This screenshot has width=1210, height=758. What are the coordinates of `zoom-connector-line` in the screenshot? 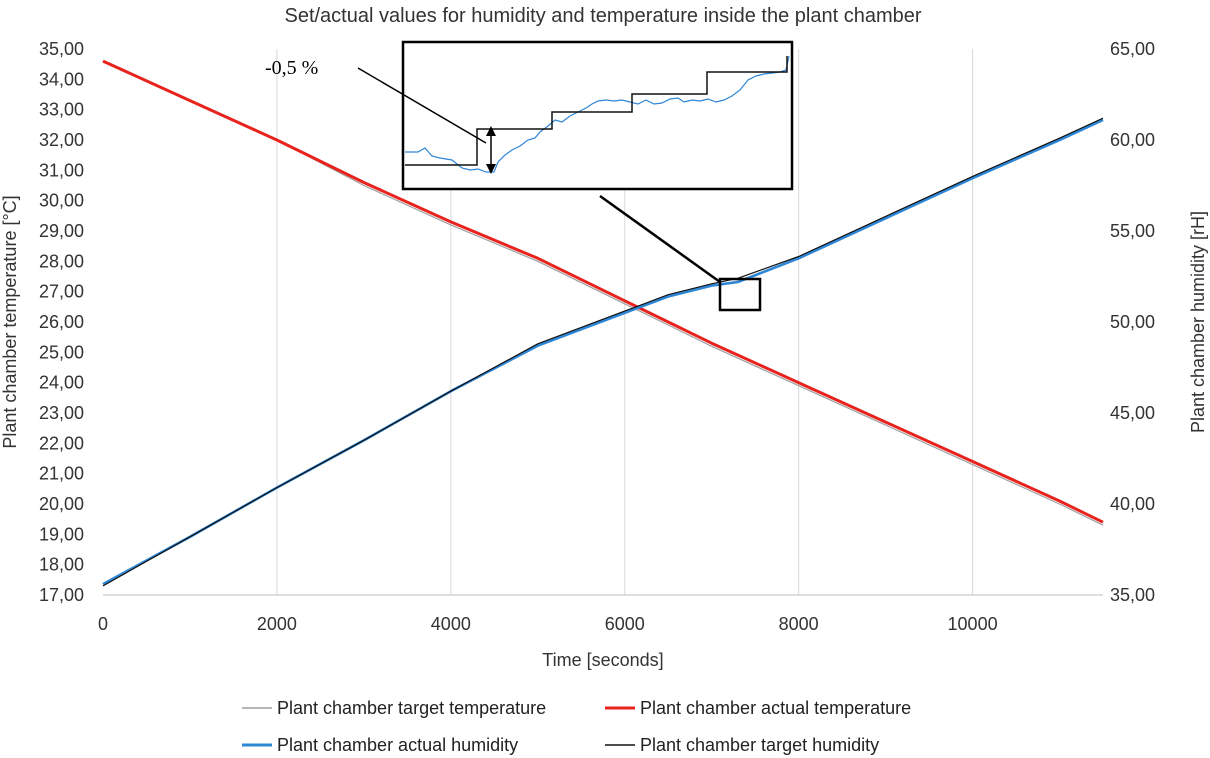 It's located at (660, 239).